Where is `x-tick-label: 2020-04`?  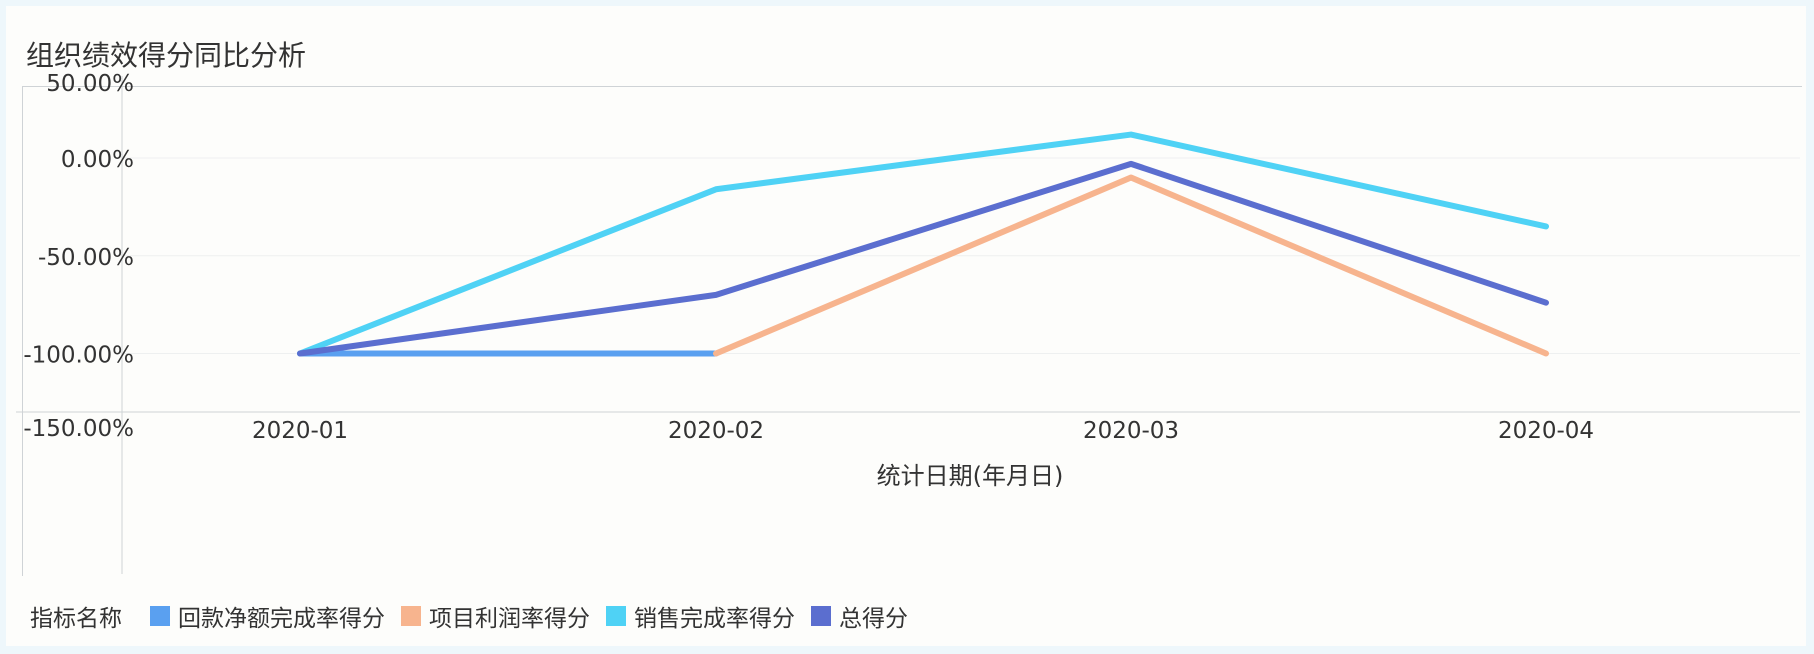
x-tick-label: 2020-04 is located at coordinates (1546, 431).